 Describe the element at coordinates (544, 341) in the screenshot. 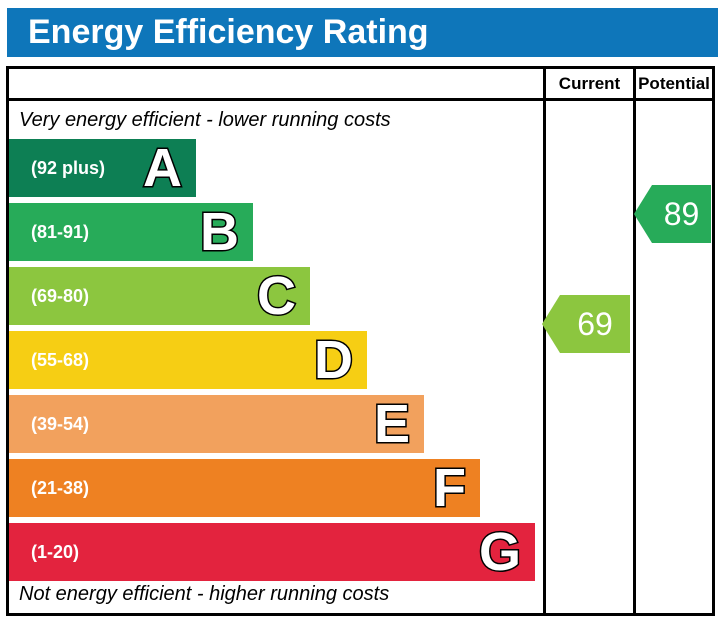

I see `current-column-divider` at that location.